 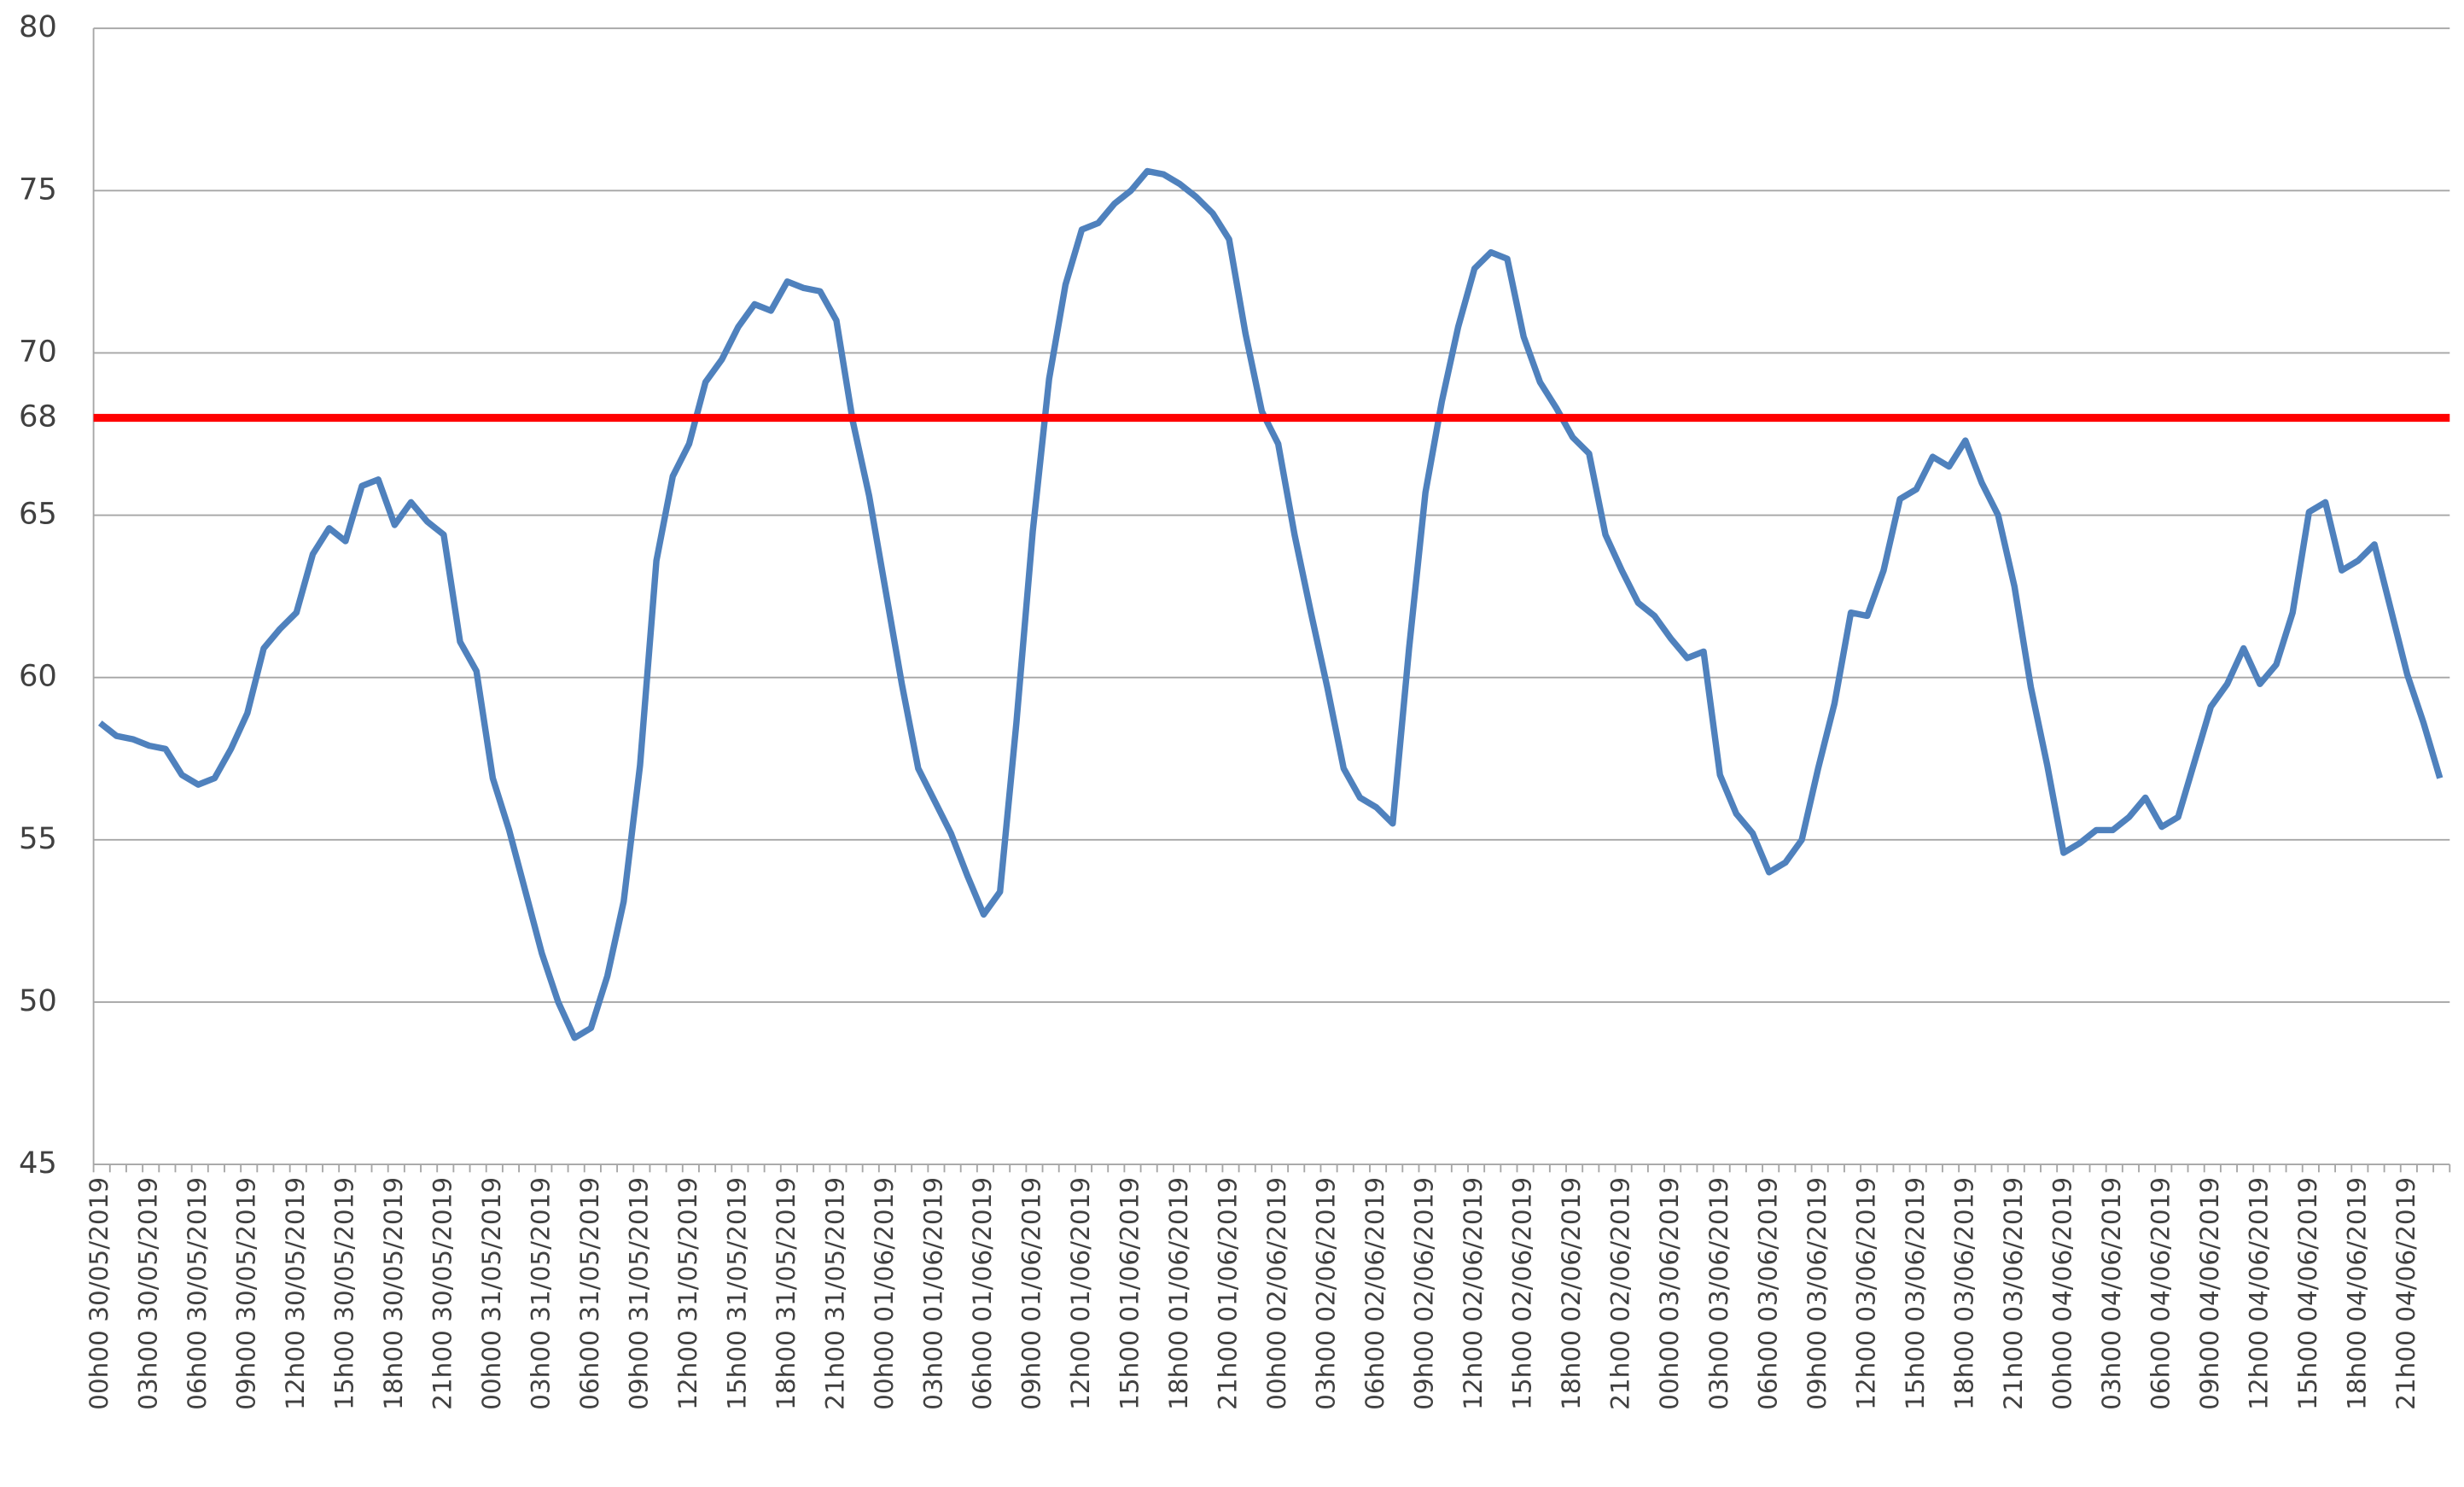 I want to click on x-tick-label: 12h00 02/06/2019, so click(x=1473, y=1293).